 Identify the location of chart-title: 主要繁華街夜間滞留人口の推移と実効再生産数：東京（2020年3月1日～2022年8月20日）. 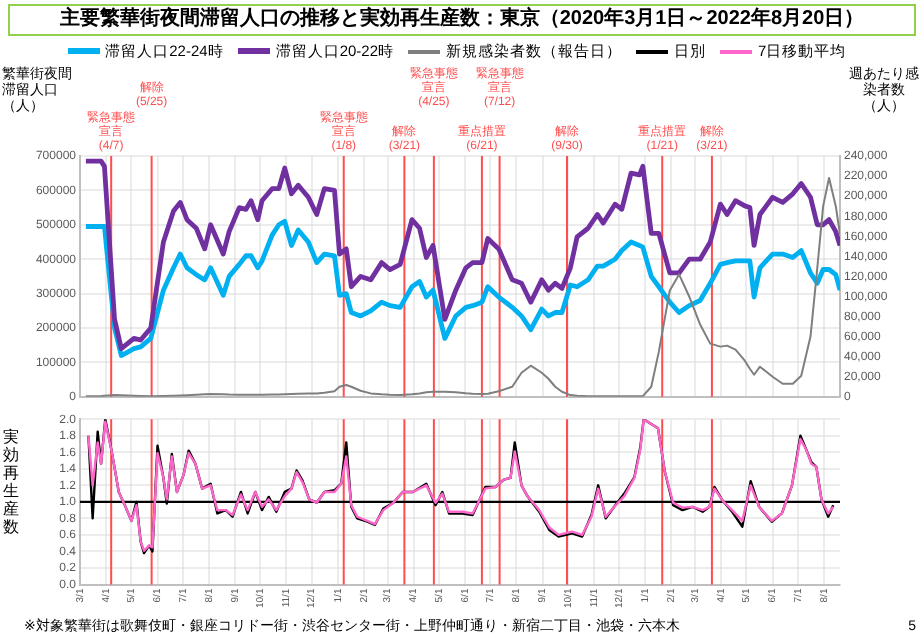
(462, 20).